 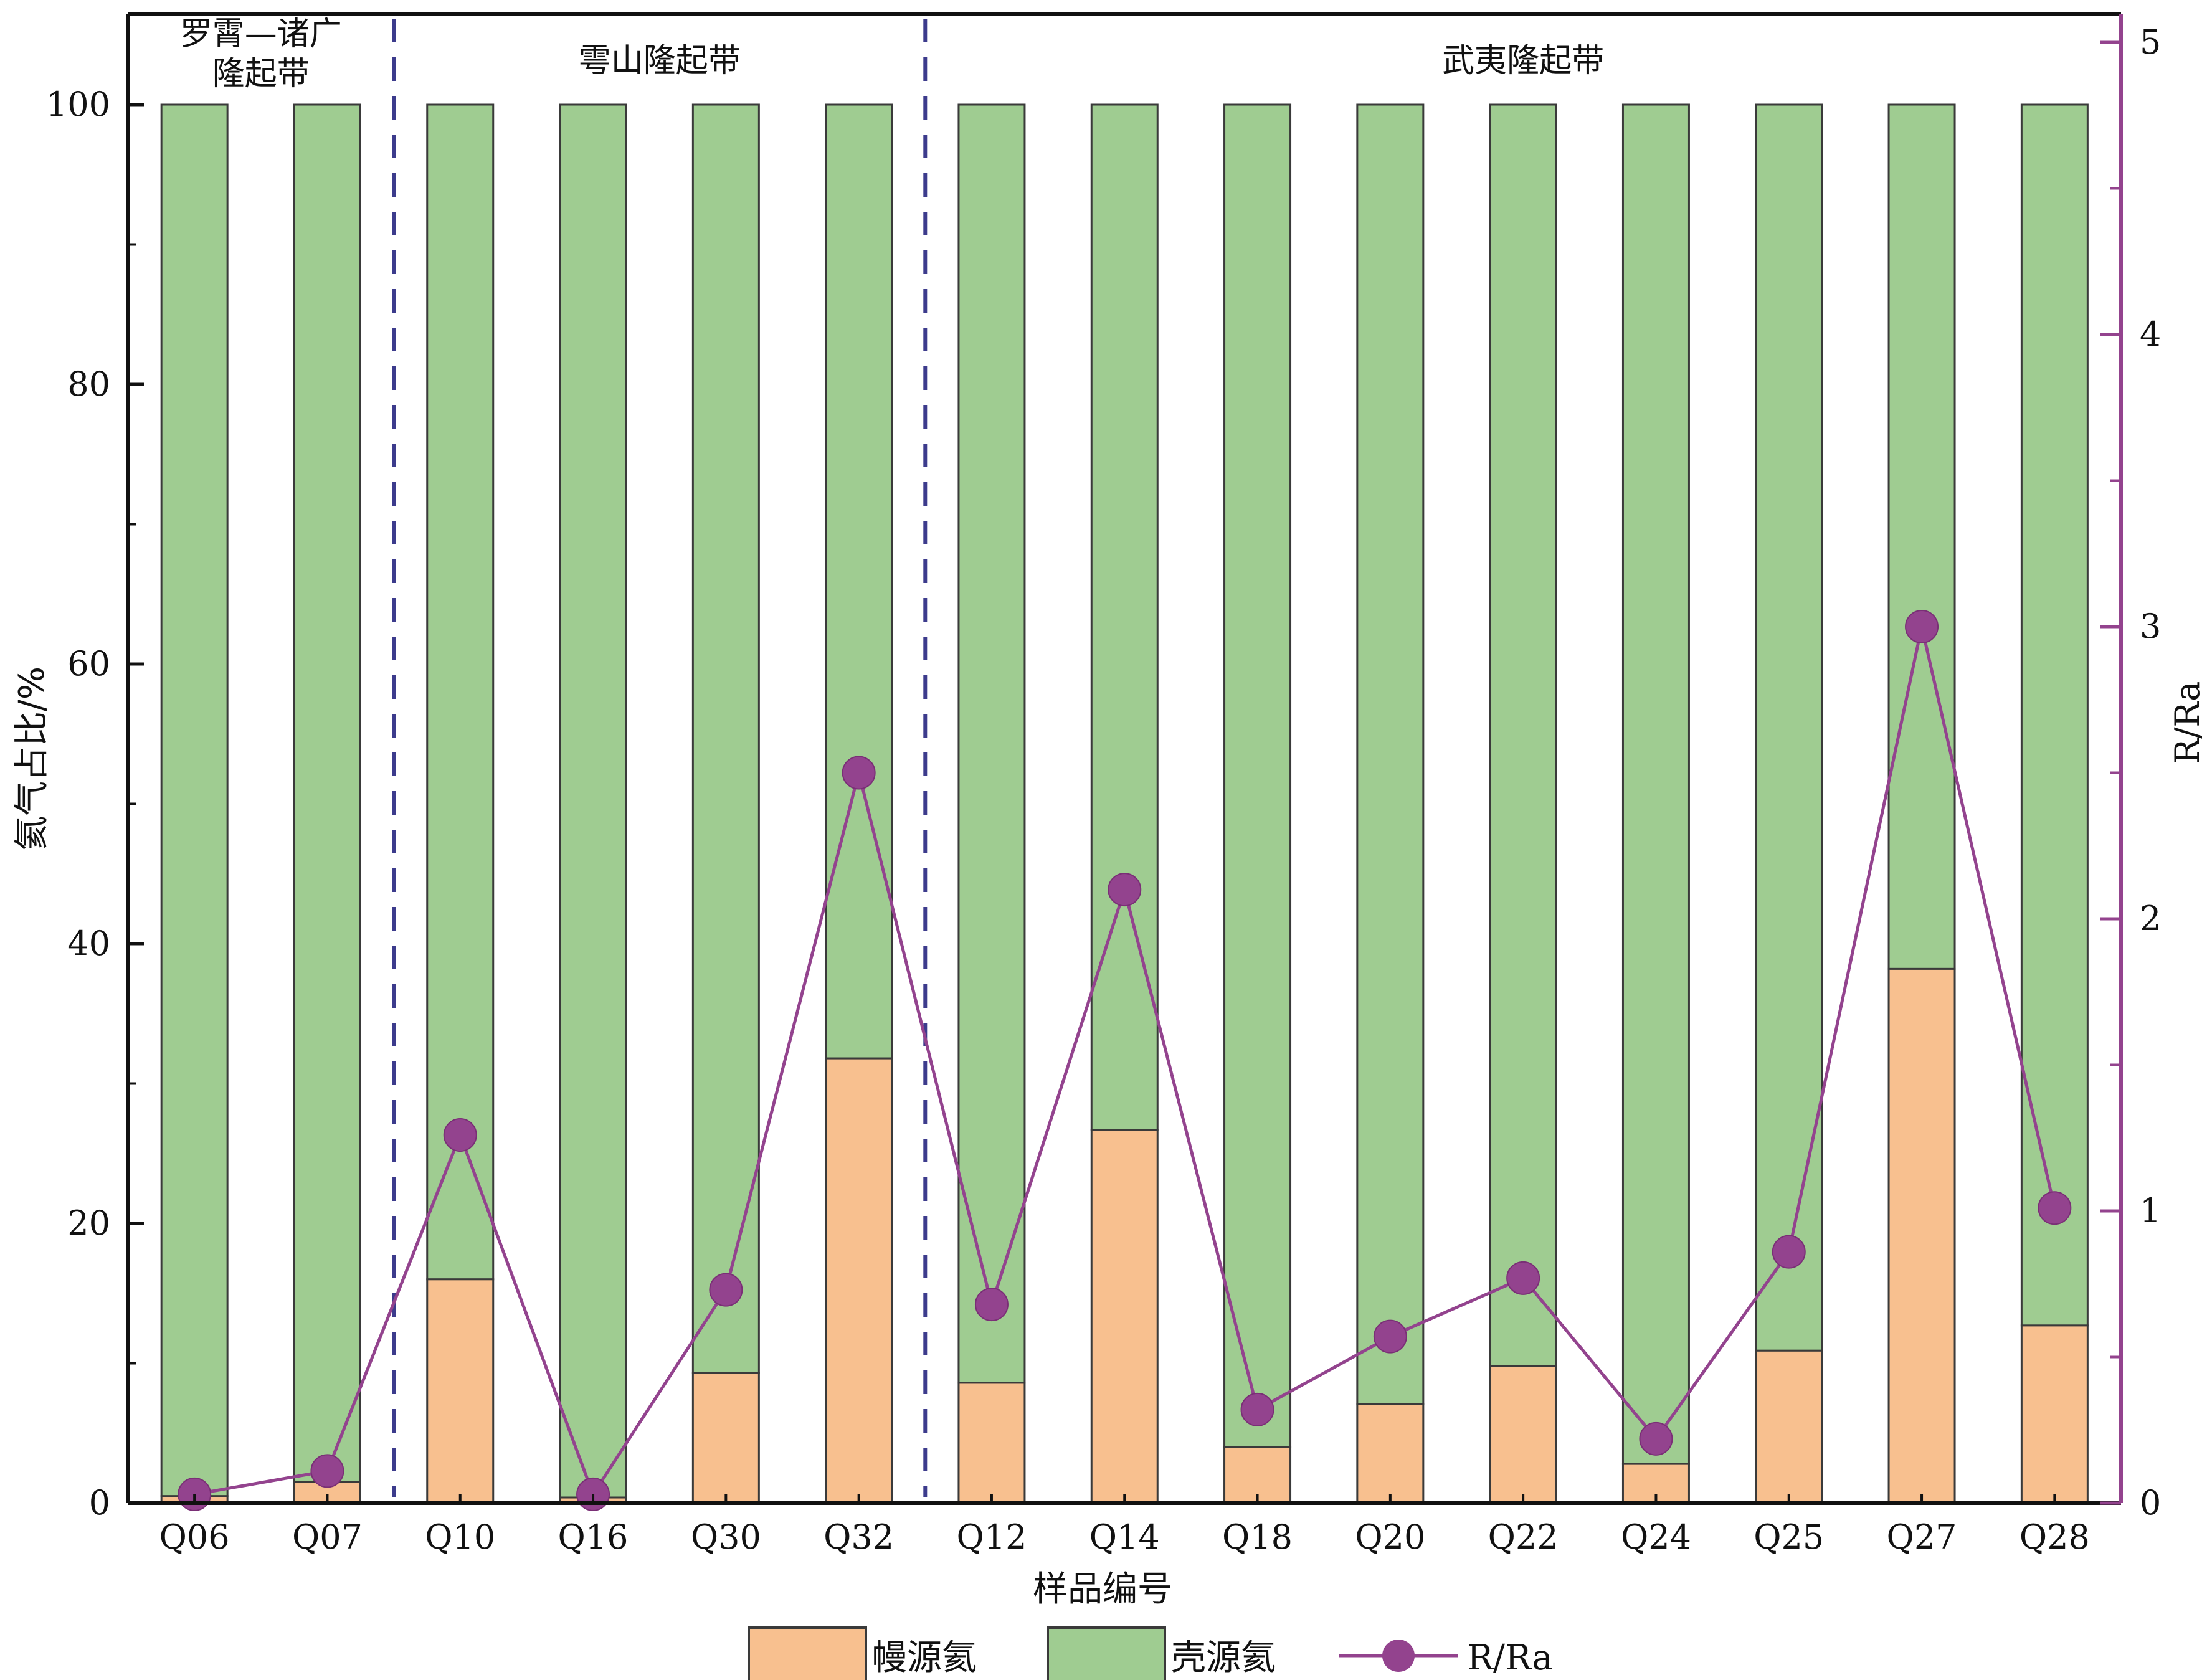 What do you see at coordinates (1922, 626) in the screenshot?
I see `rra-point-Q27` at bounding box center [1922, 626].